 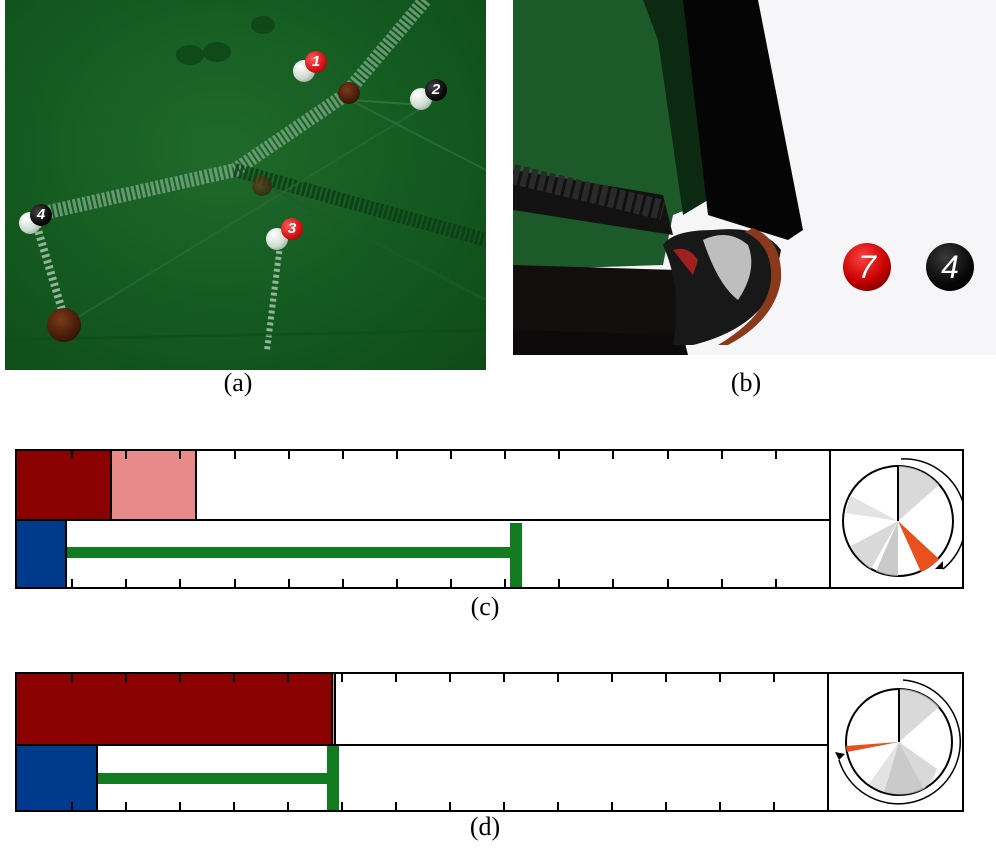 What do you see at coordinates (485, 606) in the screenshot?
I see `caption-c: (c)` at bounding box center [485, 606].